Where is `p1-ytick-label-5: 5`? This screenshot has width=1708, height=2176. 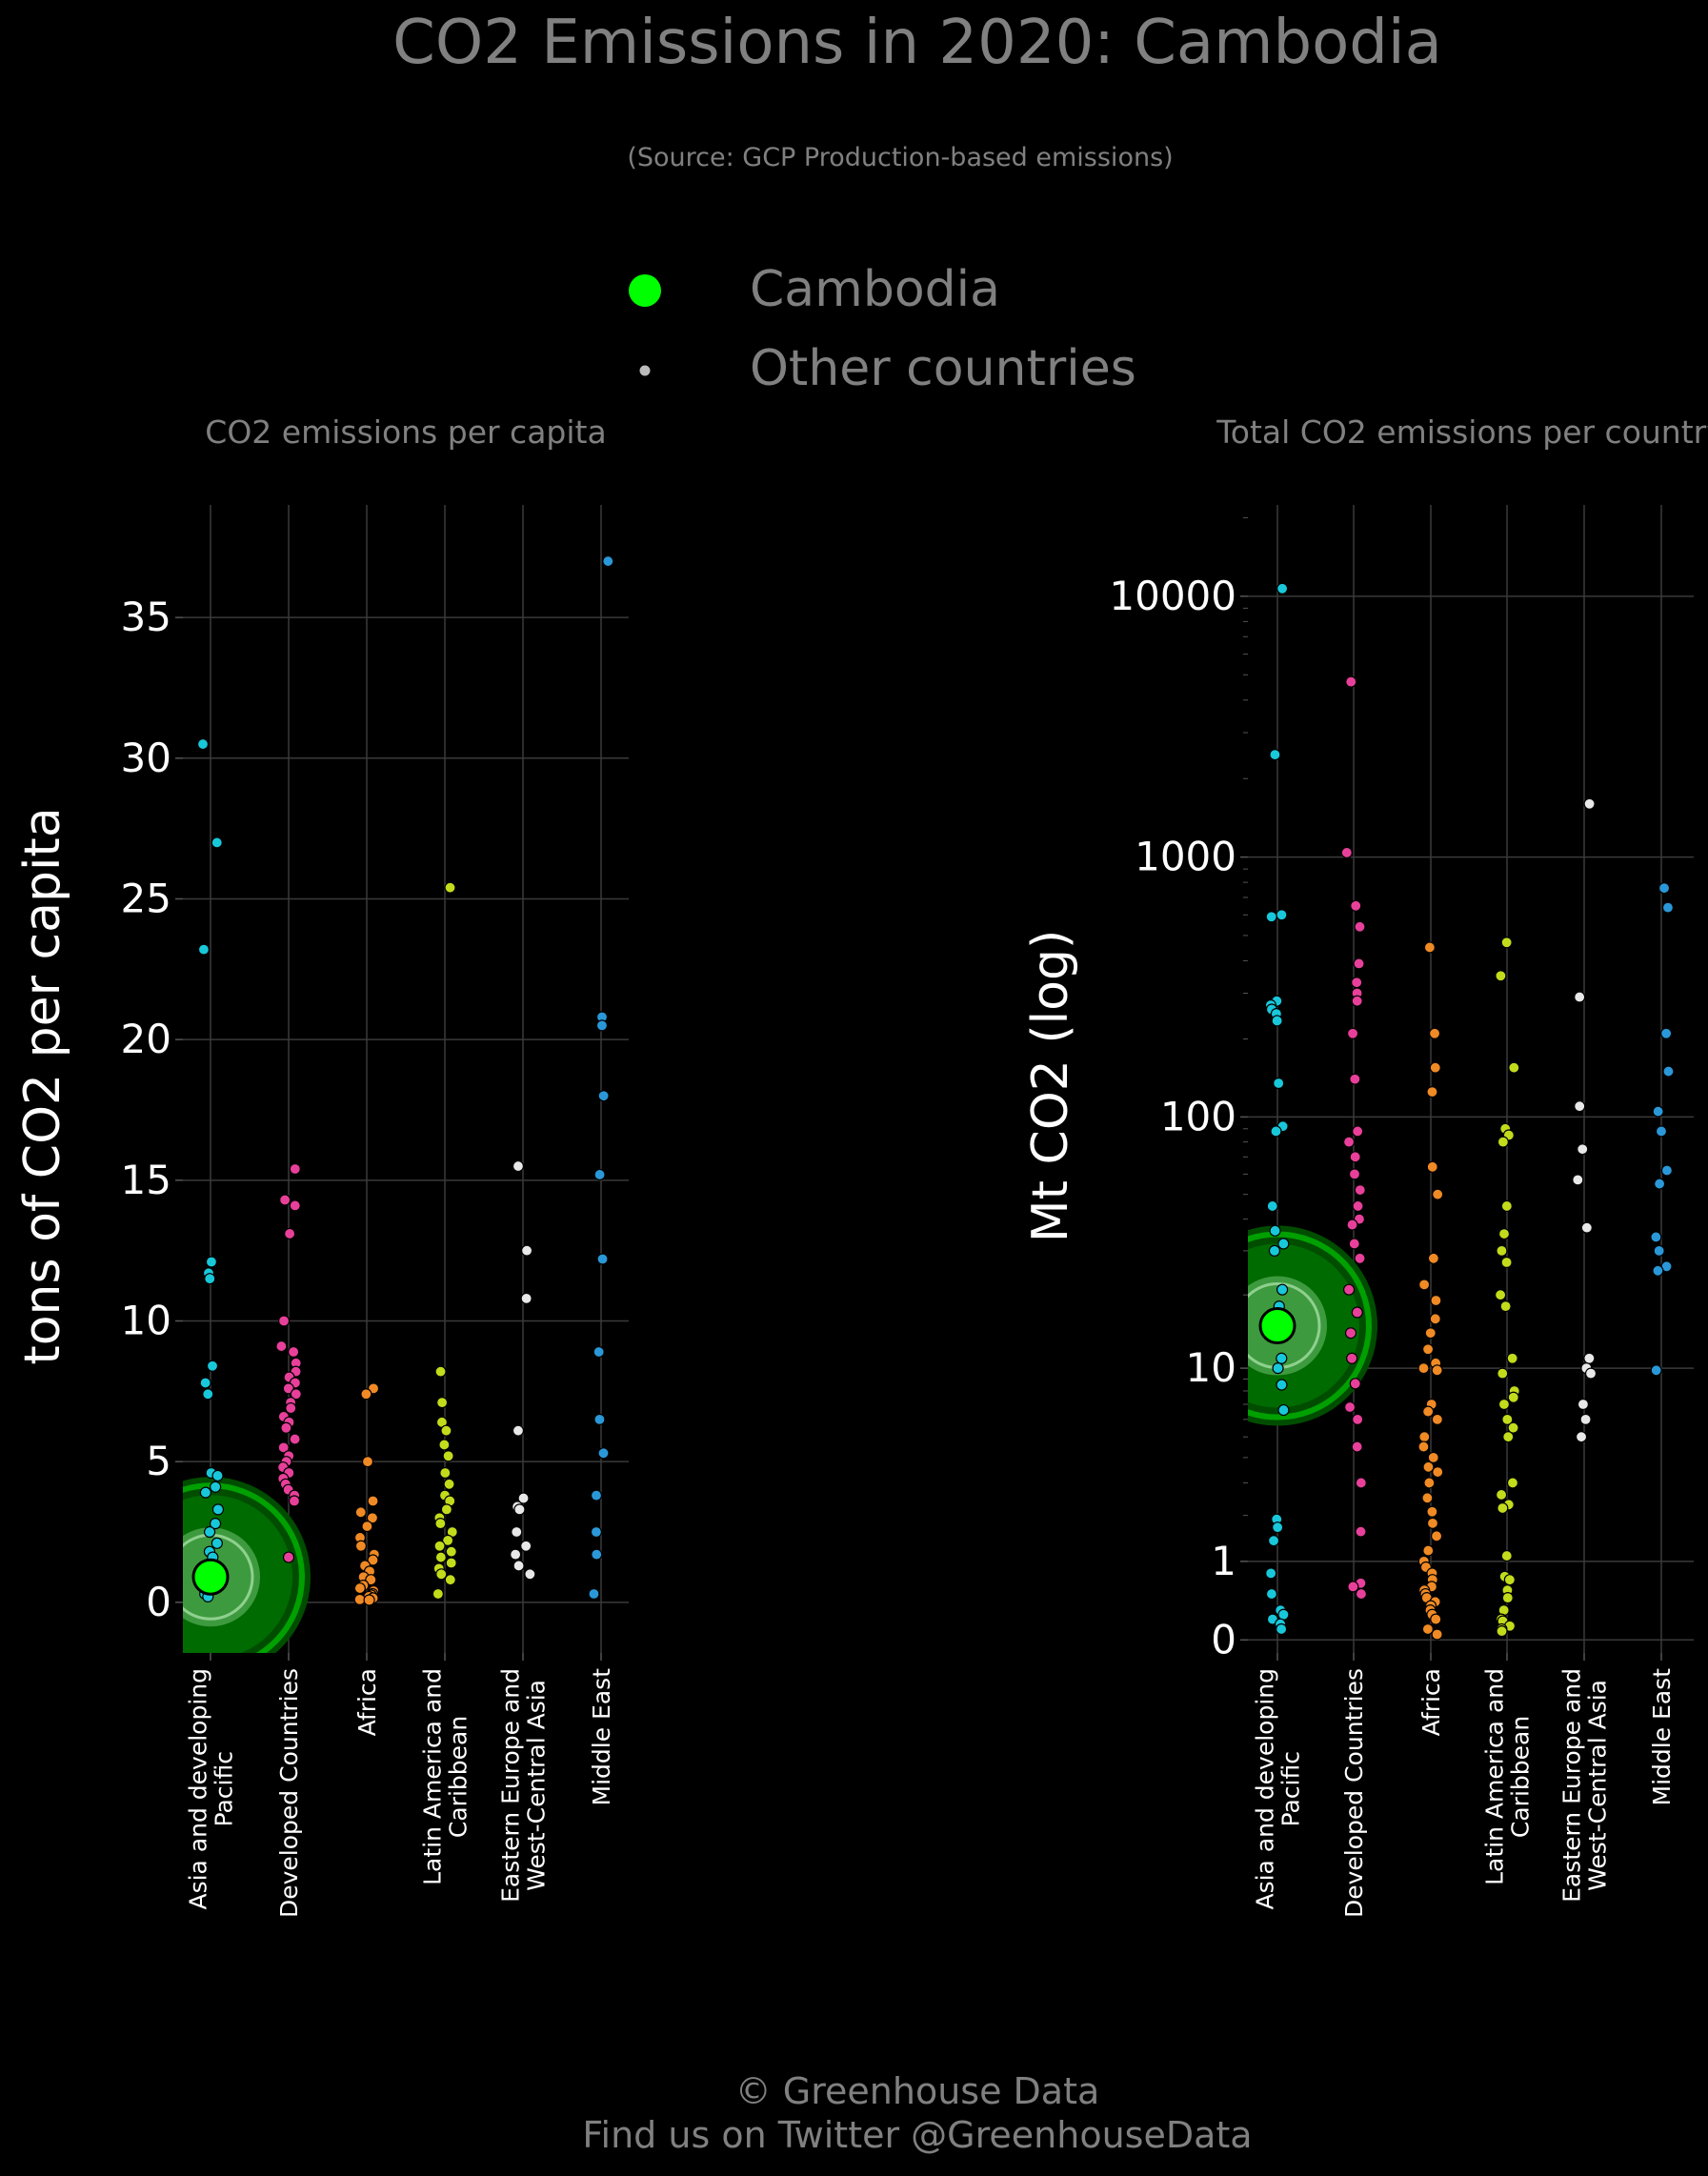 p1-ytick-label-5: 5 is located at coordinates (159, 1461).